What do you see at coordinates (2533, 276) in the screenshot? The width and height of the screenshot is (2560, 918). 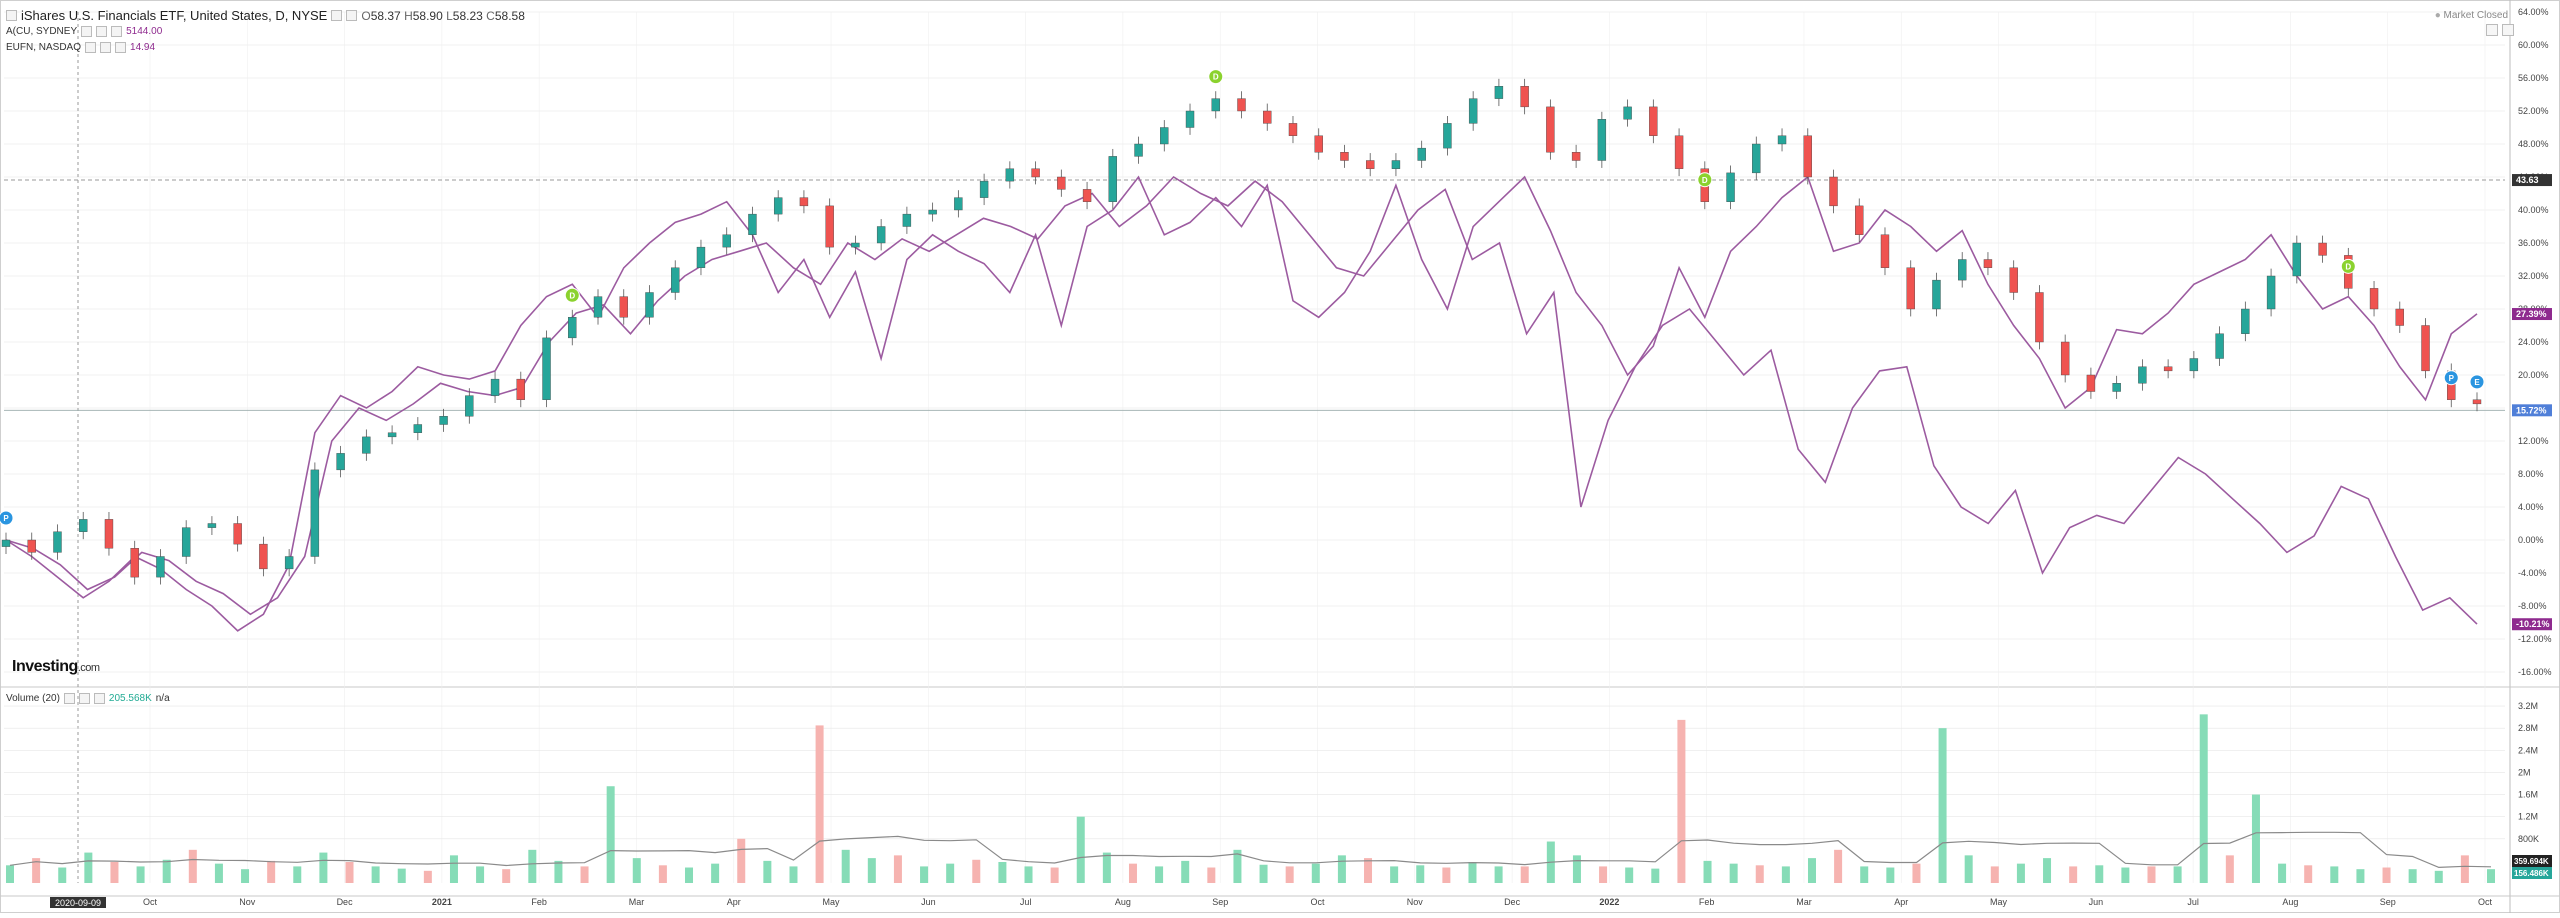 I see `price-tick-label: 32.00%` at bounding box center [2533, 276].